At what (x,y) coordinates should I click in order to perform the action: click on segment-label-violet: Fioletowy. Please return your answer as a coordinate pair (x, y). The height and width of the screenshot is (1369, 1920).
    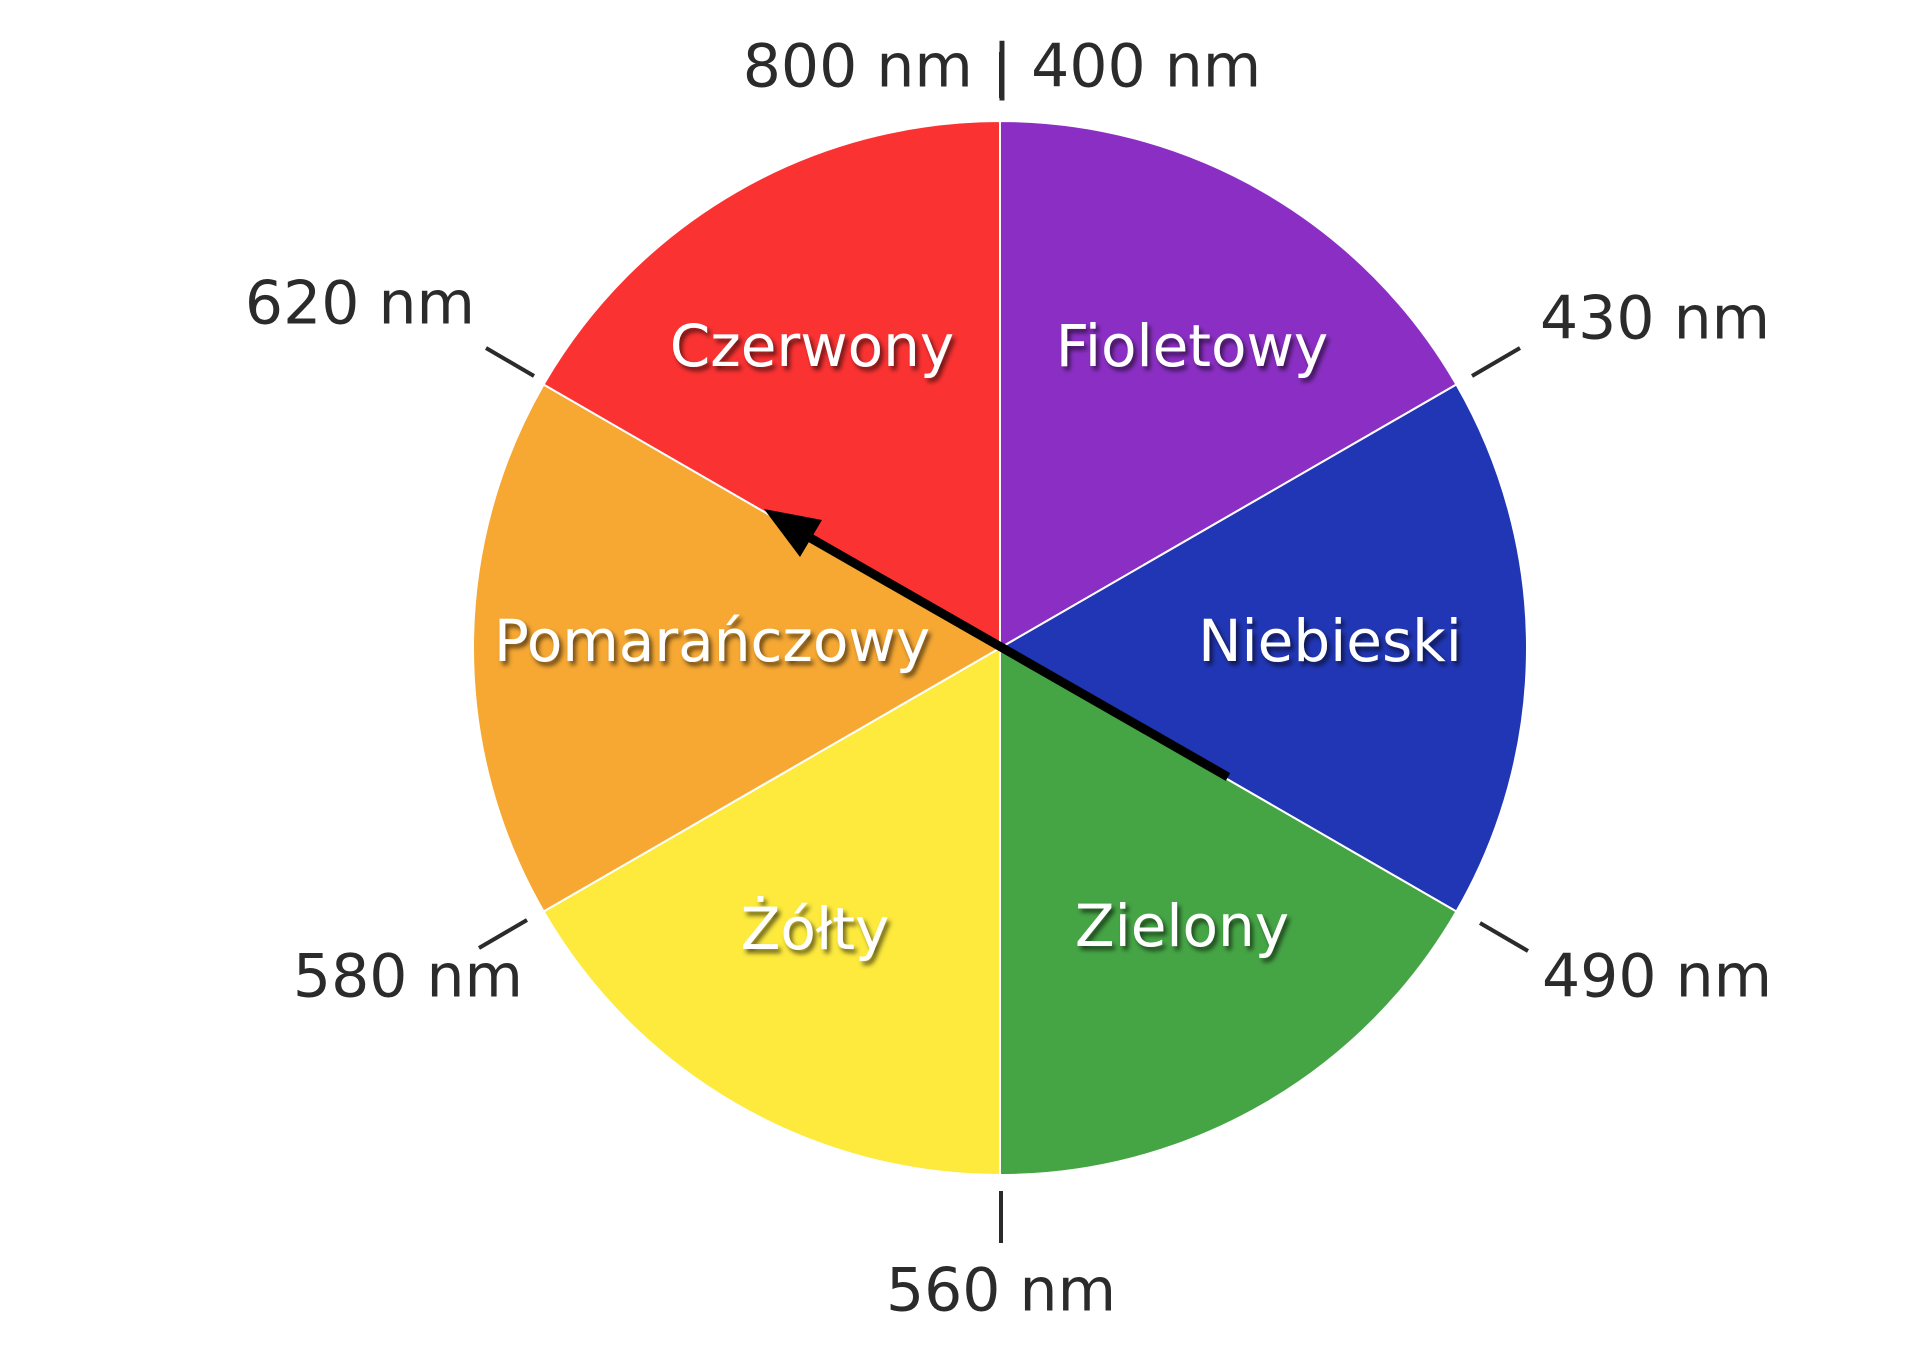
    Looking at the image, I should click on (1192, 346).